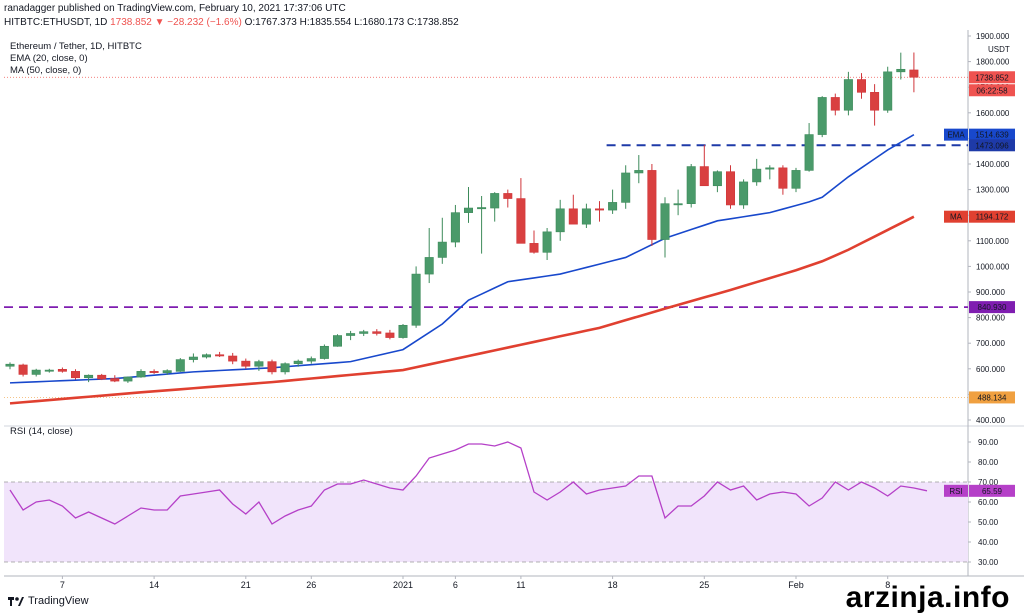 The height and width of the screenshot is (615, 1024). What do you see at coordinates (887, 585) in the screenshot?
I see `time-tick-label: 8` at bounding box center [887, 585].